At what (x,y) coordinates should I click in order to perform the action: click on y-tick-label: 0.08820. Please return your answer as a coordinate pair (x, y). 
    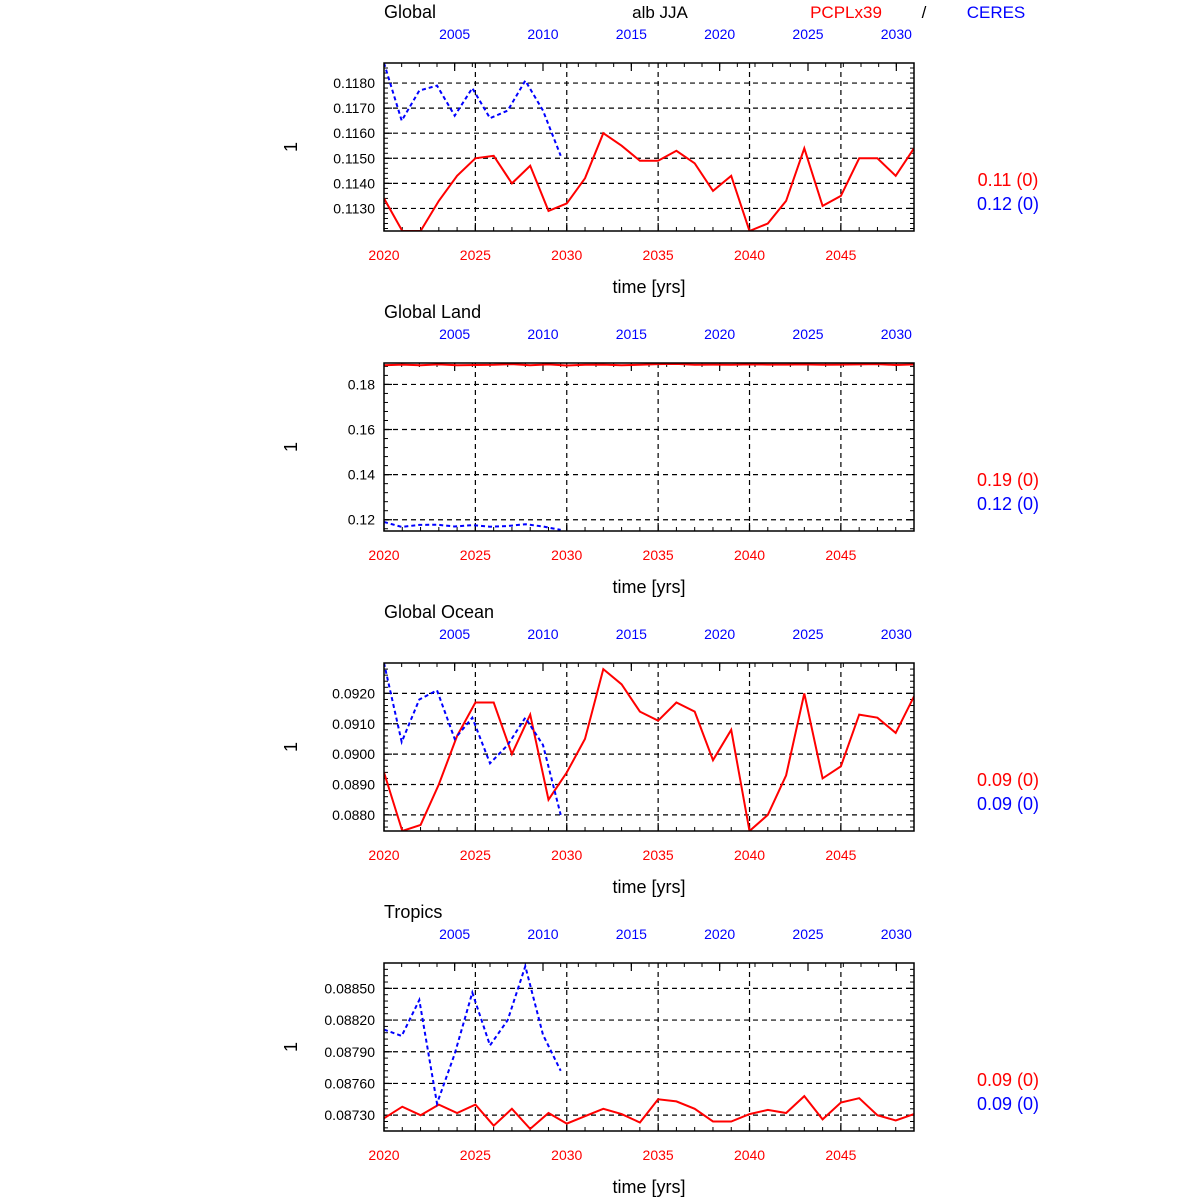
    Looking at the image, I should click on (349, 1020).